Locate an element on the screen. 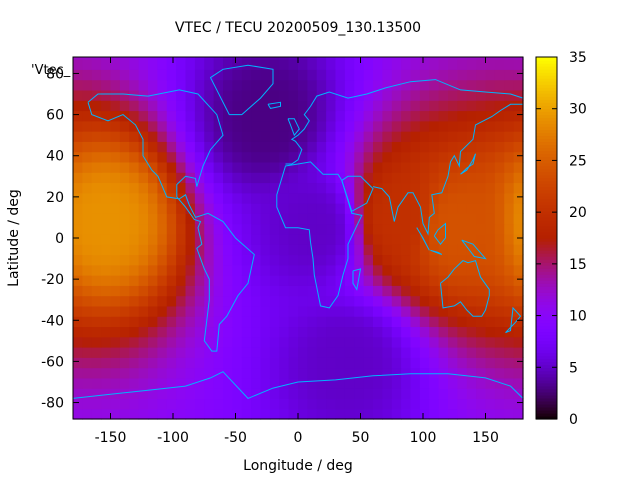 The width and height of the screenshot is (640, 480). y-tick-label: -80 is located at coordinates (52, 404).